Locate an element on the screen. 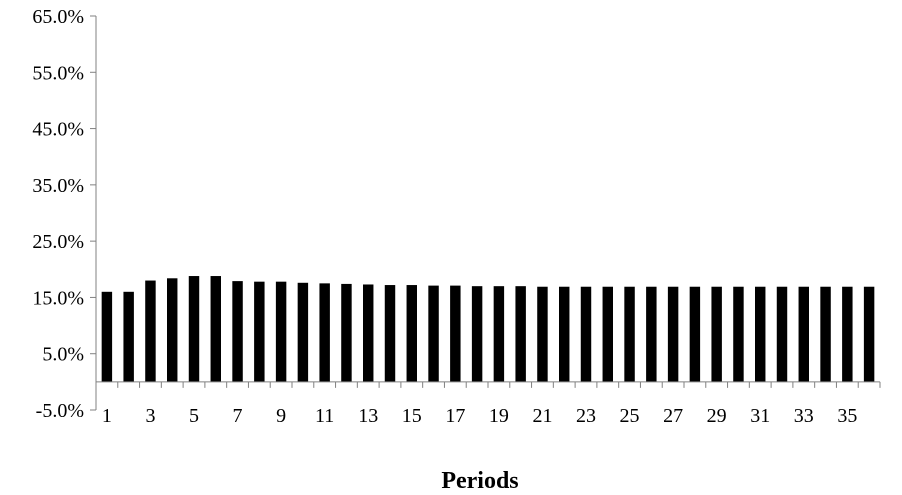  x-tick-label: 5 is located at coordinates (194, 416).